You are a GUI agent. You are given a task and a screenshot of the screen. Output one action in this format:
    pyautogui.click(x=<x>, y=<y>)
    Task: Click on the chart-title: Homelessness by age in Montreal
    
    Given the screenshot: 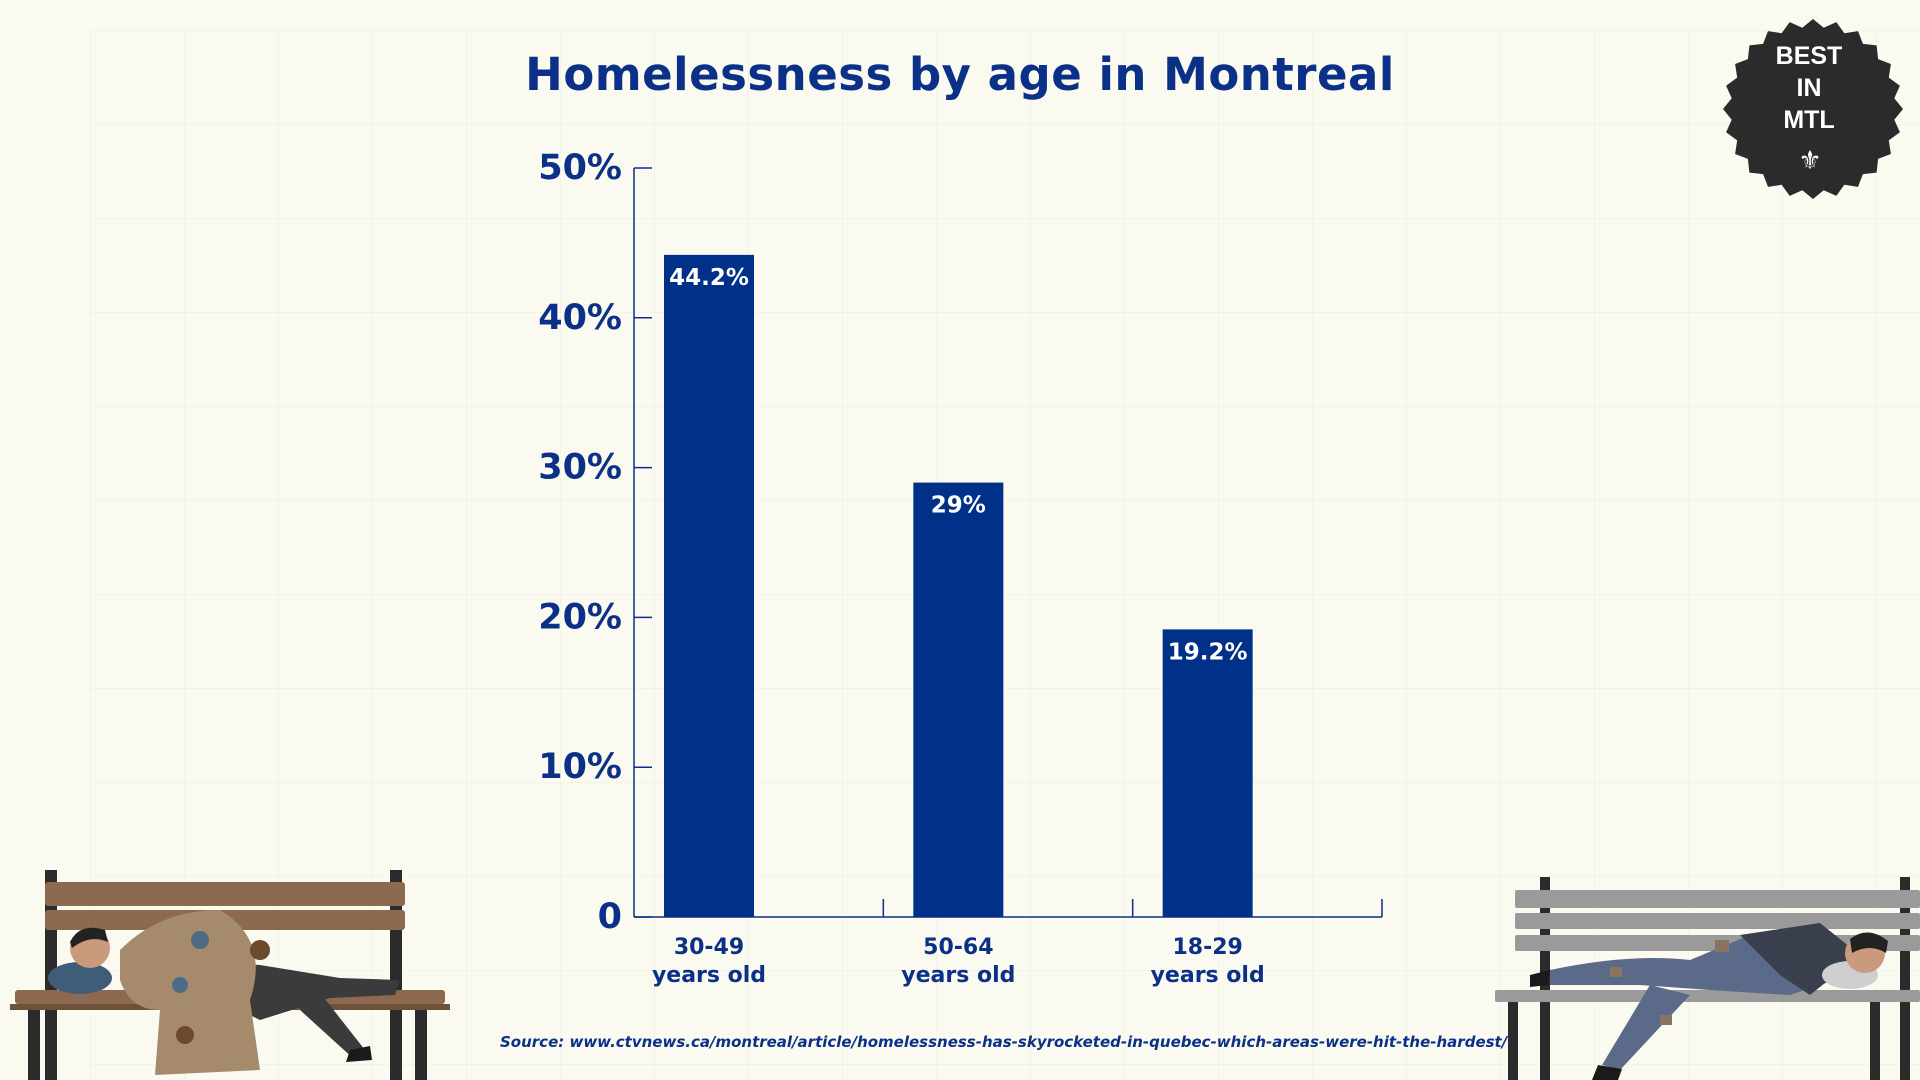 What is the action you would take?
    pyautogui.click(x=960, y=74)
    